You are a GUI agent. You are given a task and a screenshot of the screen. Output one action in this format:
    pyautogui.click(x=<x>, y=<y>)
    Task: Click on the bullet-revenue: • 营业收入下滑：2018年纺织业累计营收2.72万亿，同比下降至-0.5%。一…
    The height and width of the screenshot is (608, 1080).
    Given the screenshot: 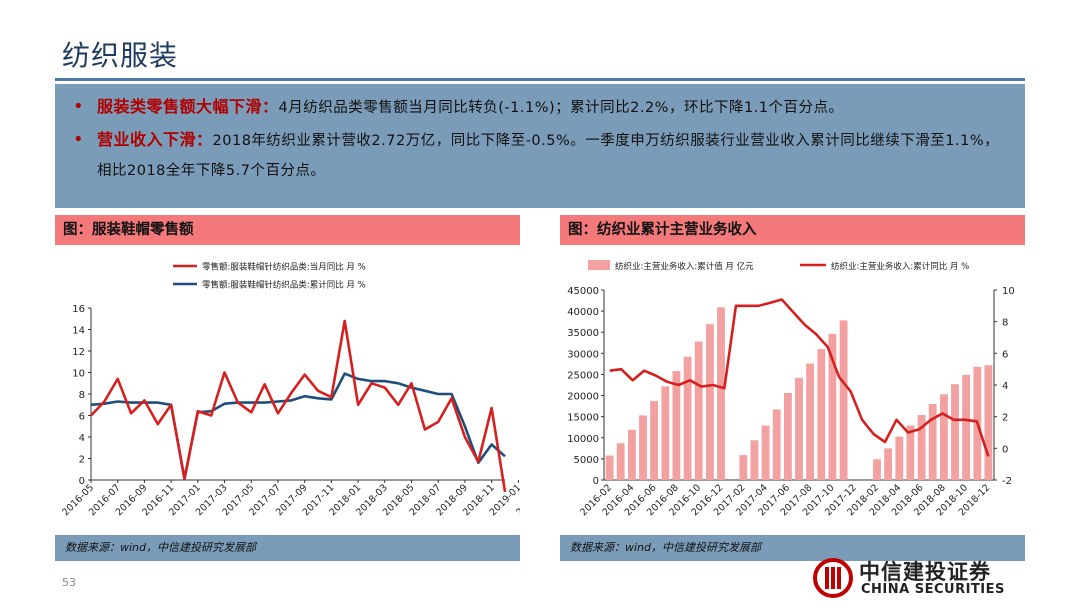 What is the action you would take?
    pyautogui.click(x=540, y=155)
    